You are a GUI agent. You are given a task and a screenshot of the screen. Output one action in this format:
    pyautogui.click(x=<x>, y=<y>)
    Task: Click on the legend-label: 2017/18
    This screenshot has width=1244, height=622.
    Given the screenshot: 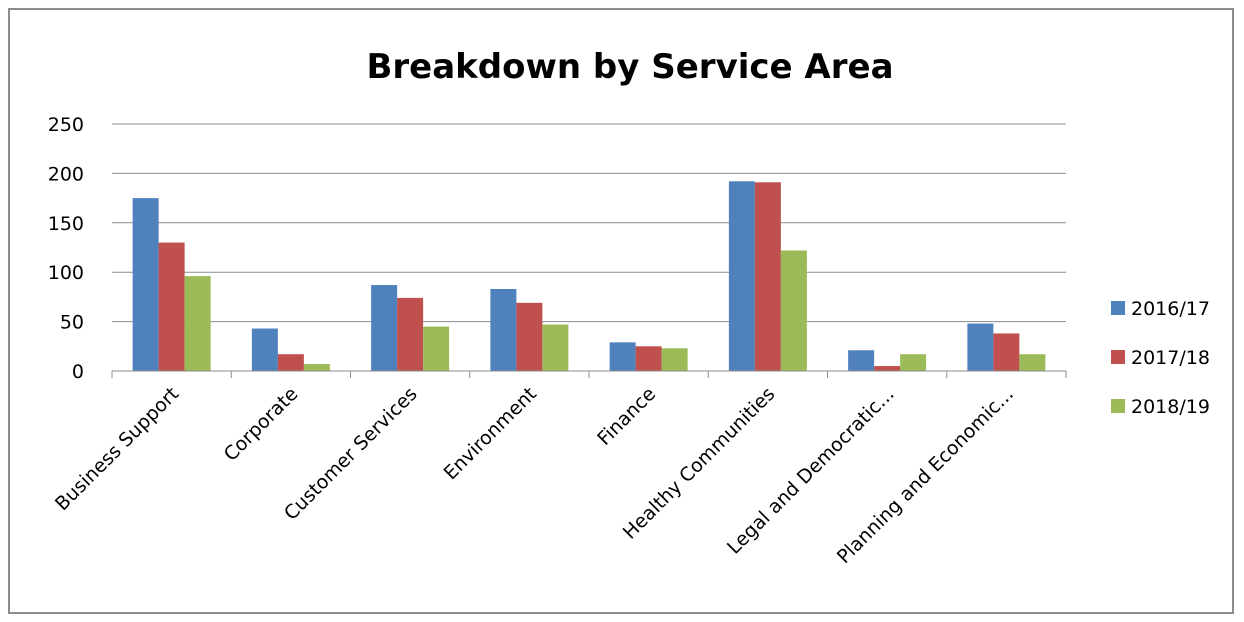 What is the action you would take?
    pyautogui.click(x=1170, y=358)
    